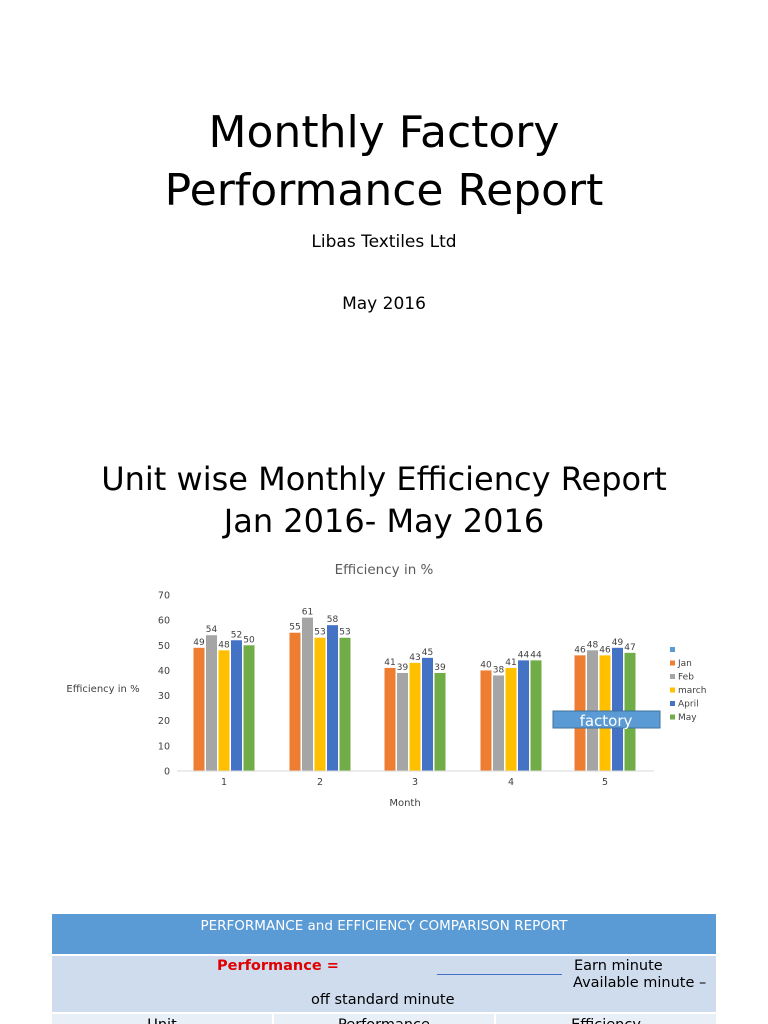  Describe the element at coordinates (672, 703) in the screenshot. I see `legend-swatch-april` at that location.